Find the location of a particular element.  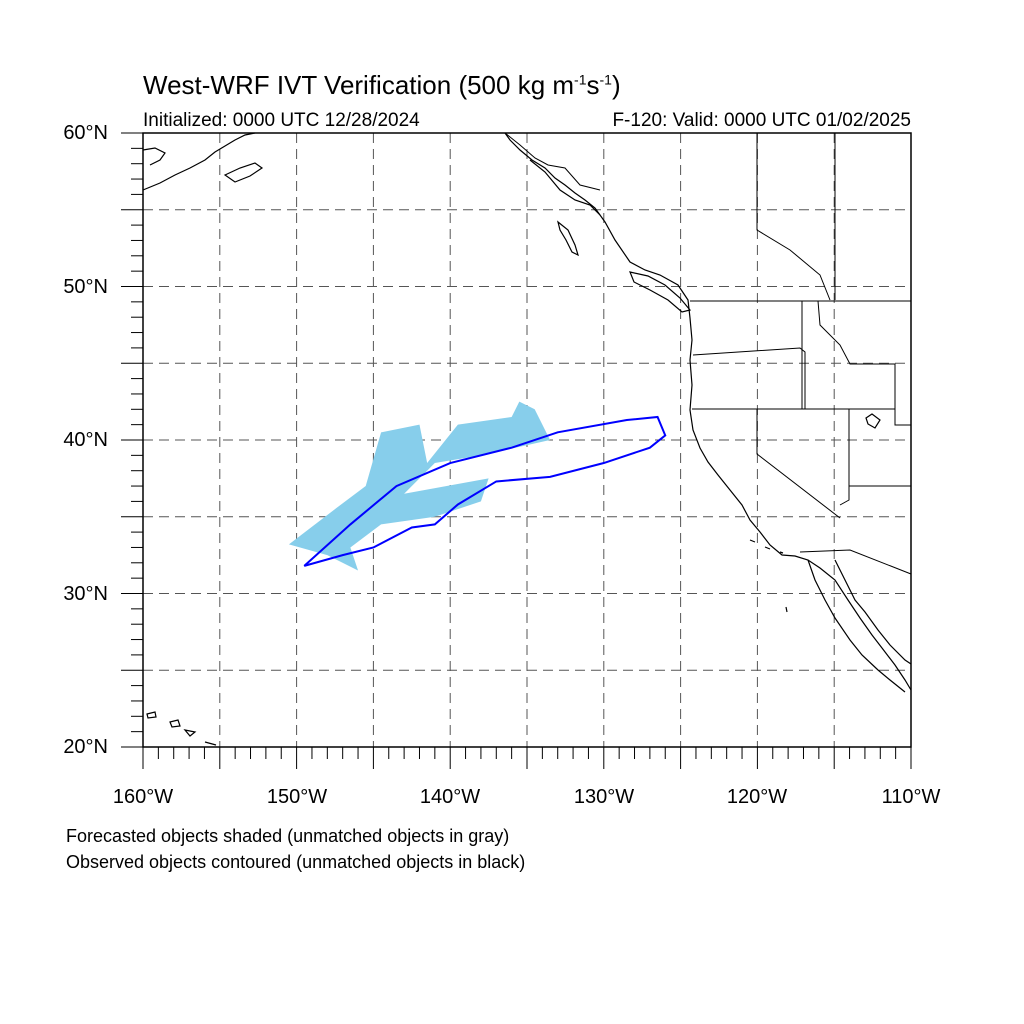

bc-border is located at coordinates (793, 217).